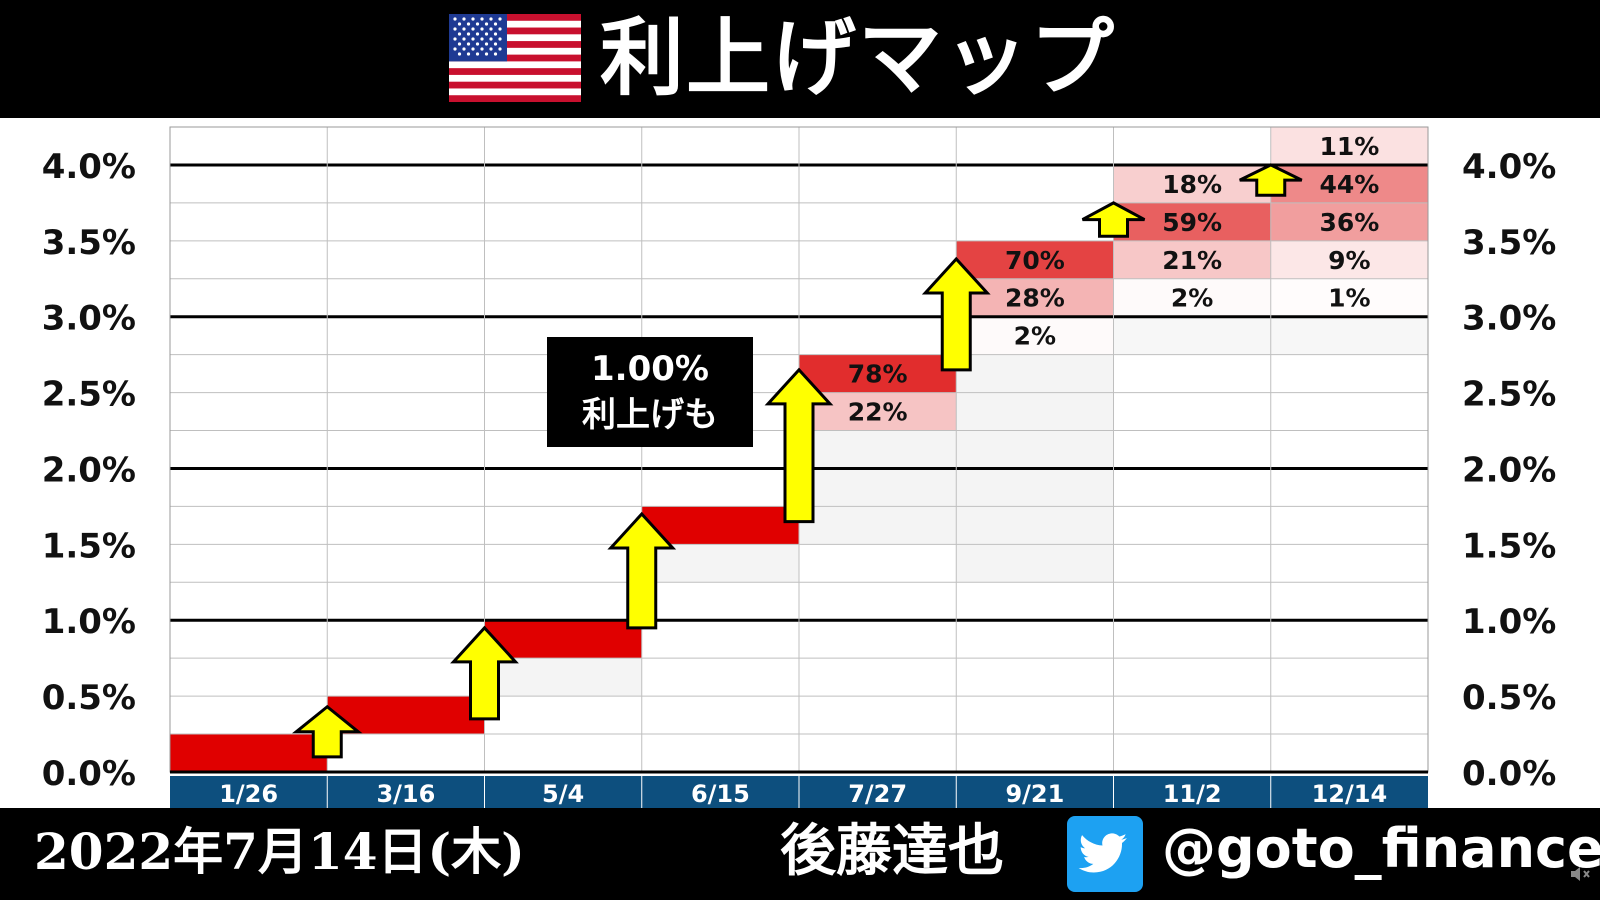  I want to click on page-title: 利上げマップ, so click(858, 58).